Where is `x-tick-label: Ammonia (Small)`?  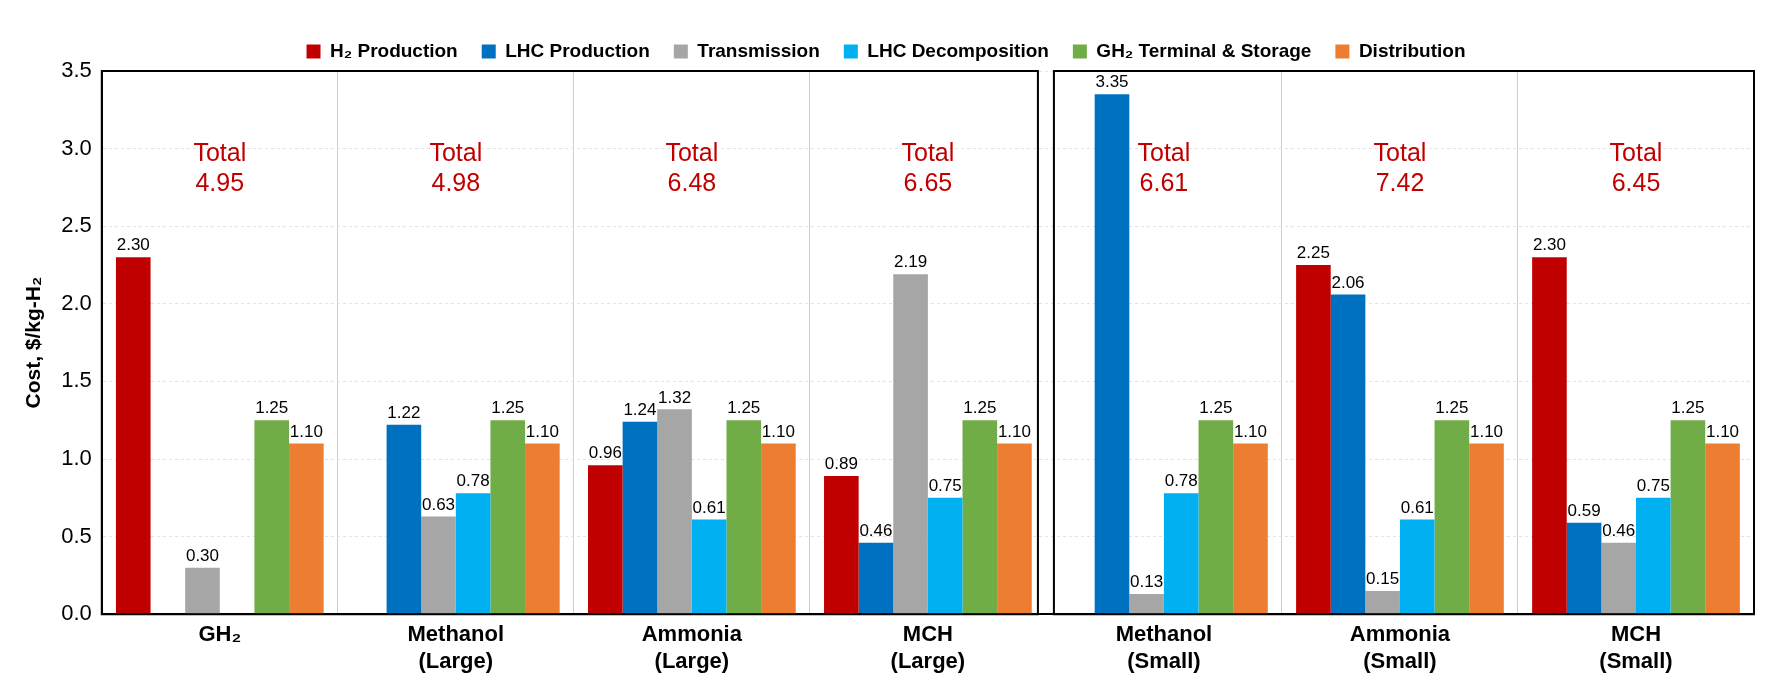
x-tick-label: Ammonia (Small) is located at coordinates (1400, 647).